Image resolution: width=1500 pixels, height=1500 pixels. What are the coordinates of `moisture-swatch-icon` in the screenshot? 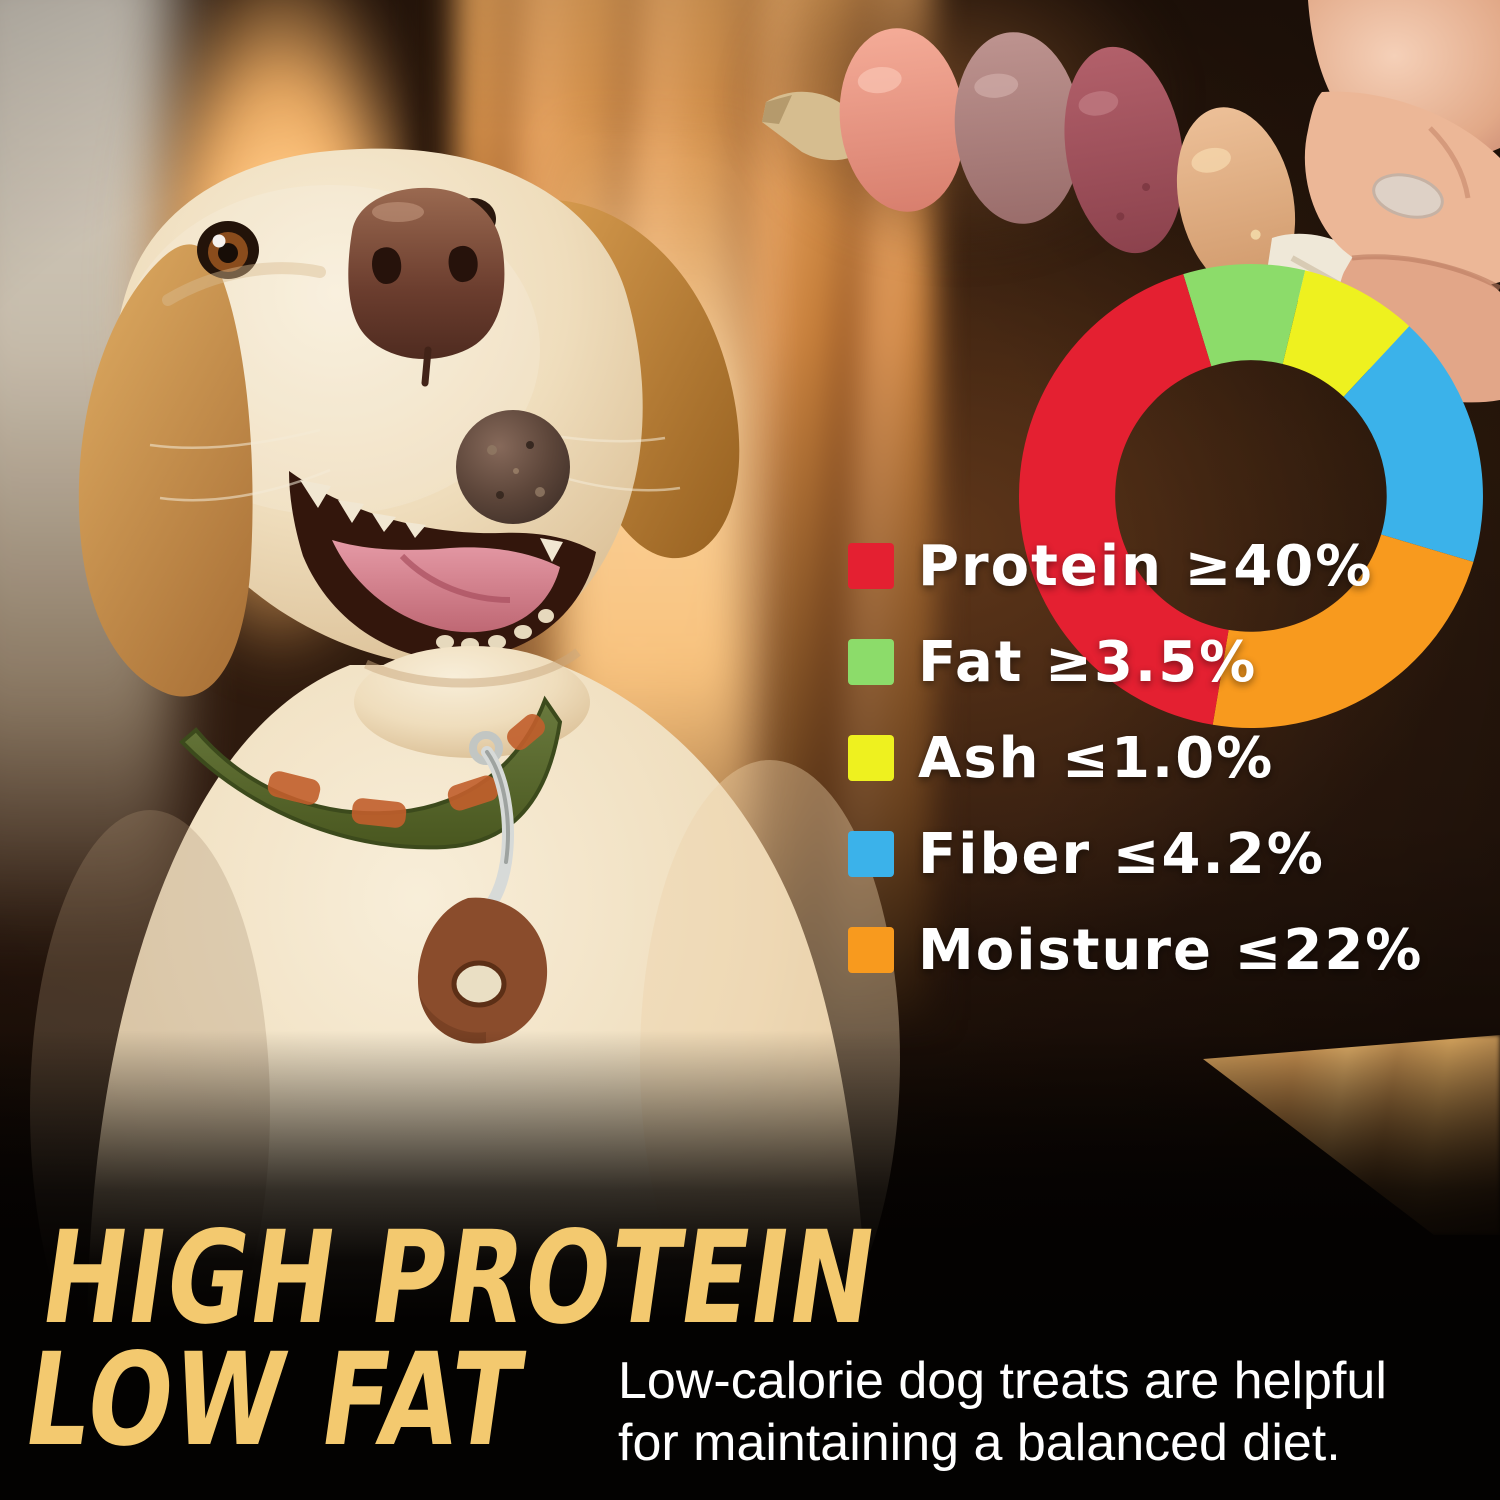 It's located at (871, 950).